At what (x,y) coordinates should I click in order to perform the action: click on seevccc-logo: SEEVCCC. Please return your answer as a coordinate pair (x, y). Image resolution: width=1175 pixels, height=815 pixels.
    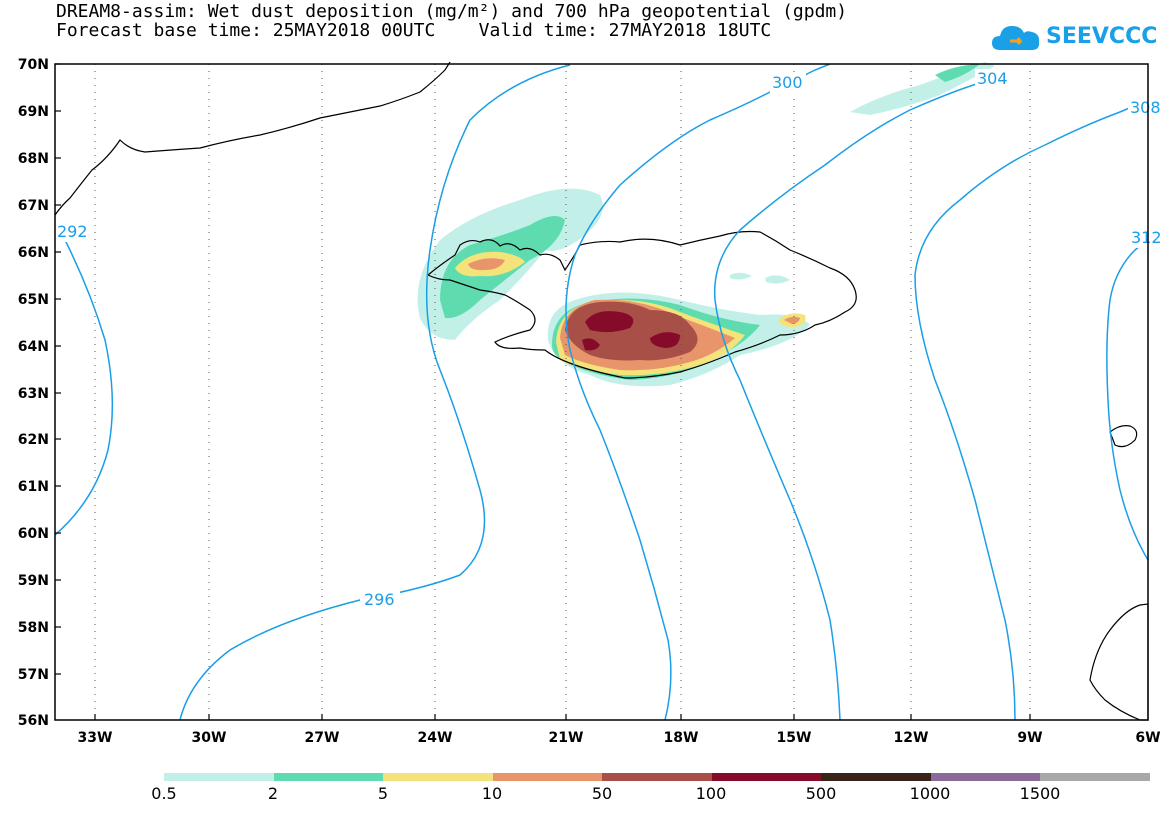
    Looking at the image, I should click on (1073, 38).